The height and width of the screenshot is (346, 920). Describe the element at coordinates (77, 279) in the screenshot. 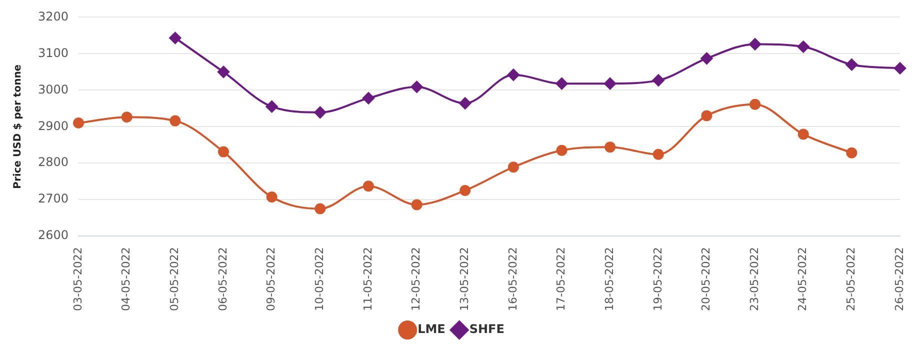

I see `x-tick-label: 03-05-2022` at that location.